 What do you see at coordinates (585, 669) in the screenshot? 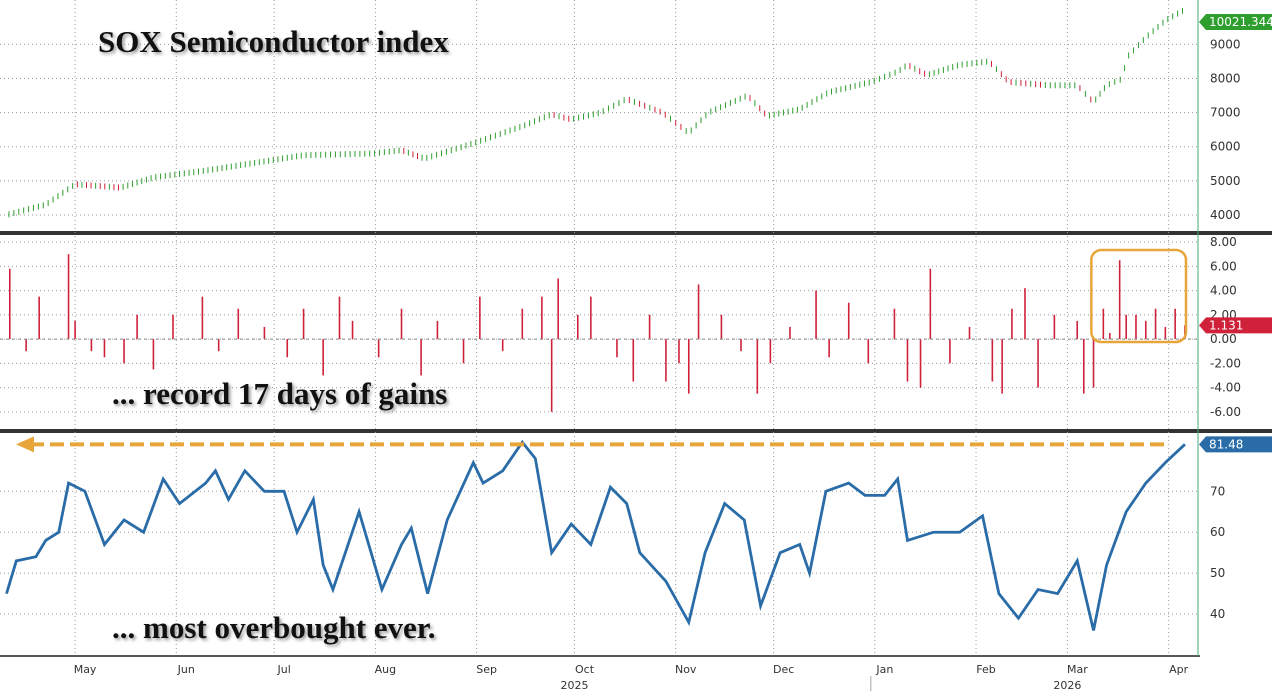
I see `x-tick-label: Oct` at bounding box center [585, 669].